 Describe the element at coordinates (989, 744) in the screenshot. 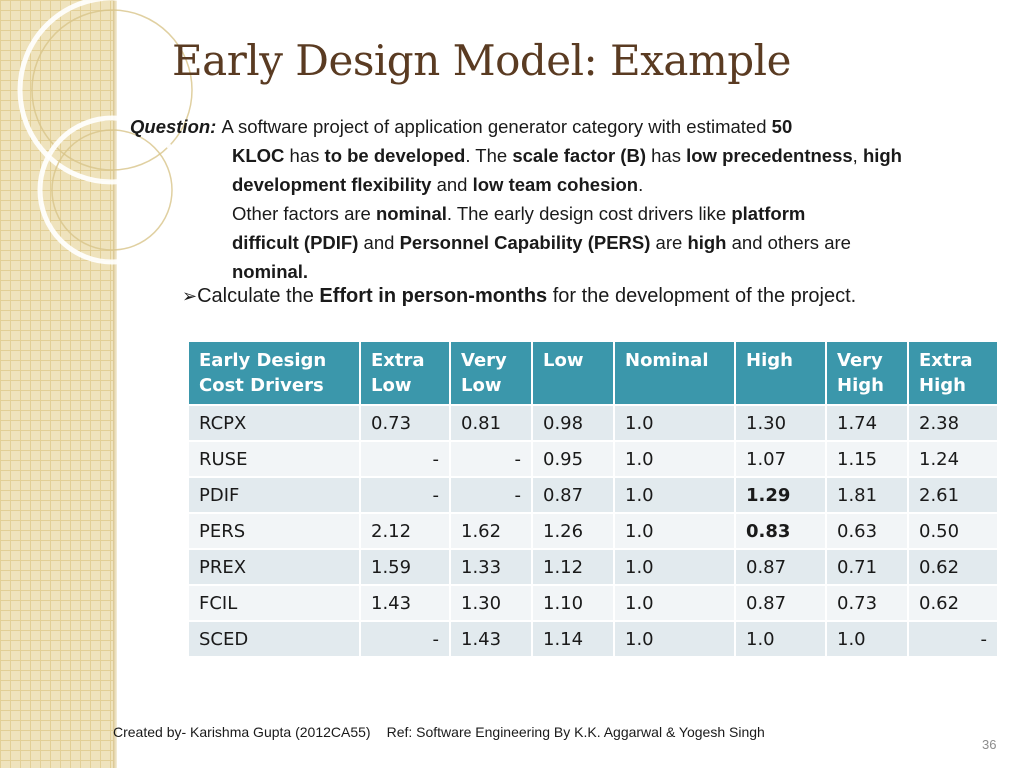

I see `page-number: 36` at that location.